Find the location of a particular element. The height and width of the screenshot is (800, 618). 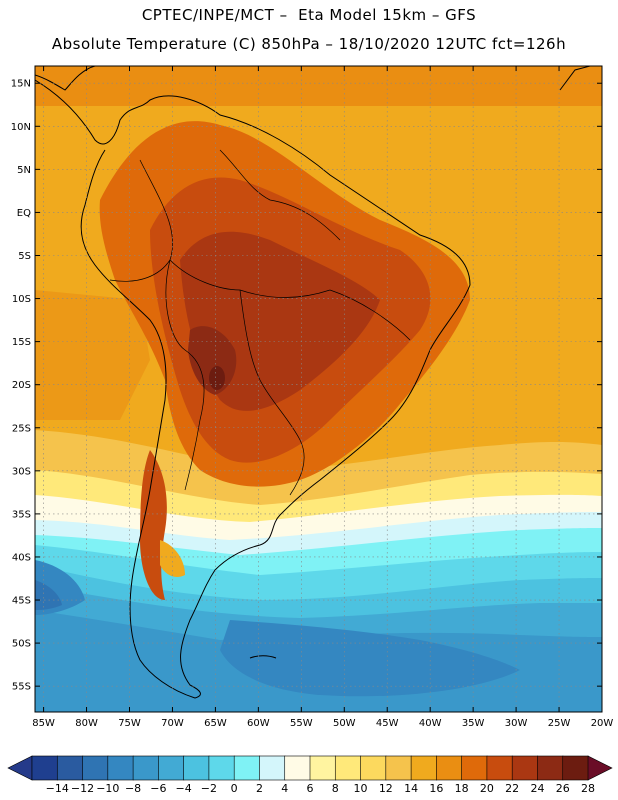

lon-label: 75W is located at coordinates (129, 723).